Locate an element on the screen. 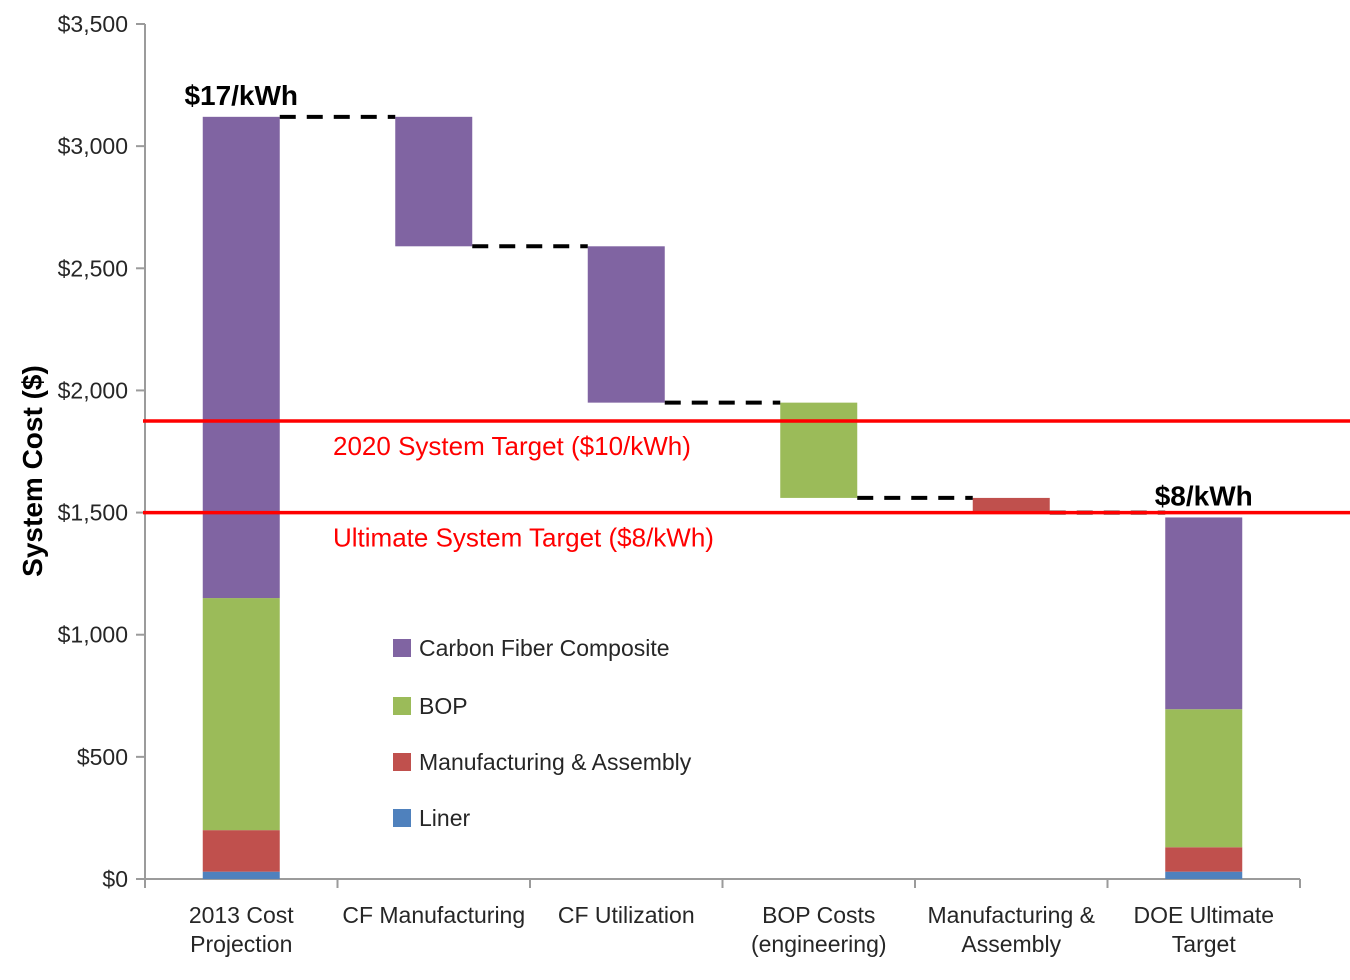 The image size is (1350, 980). y-tick-label: $1,500 is located at coordinates (93, 513).